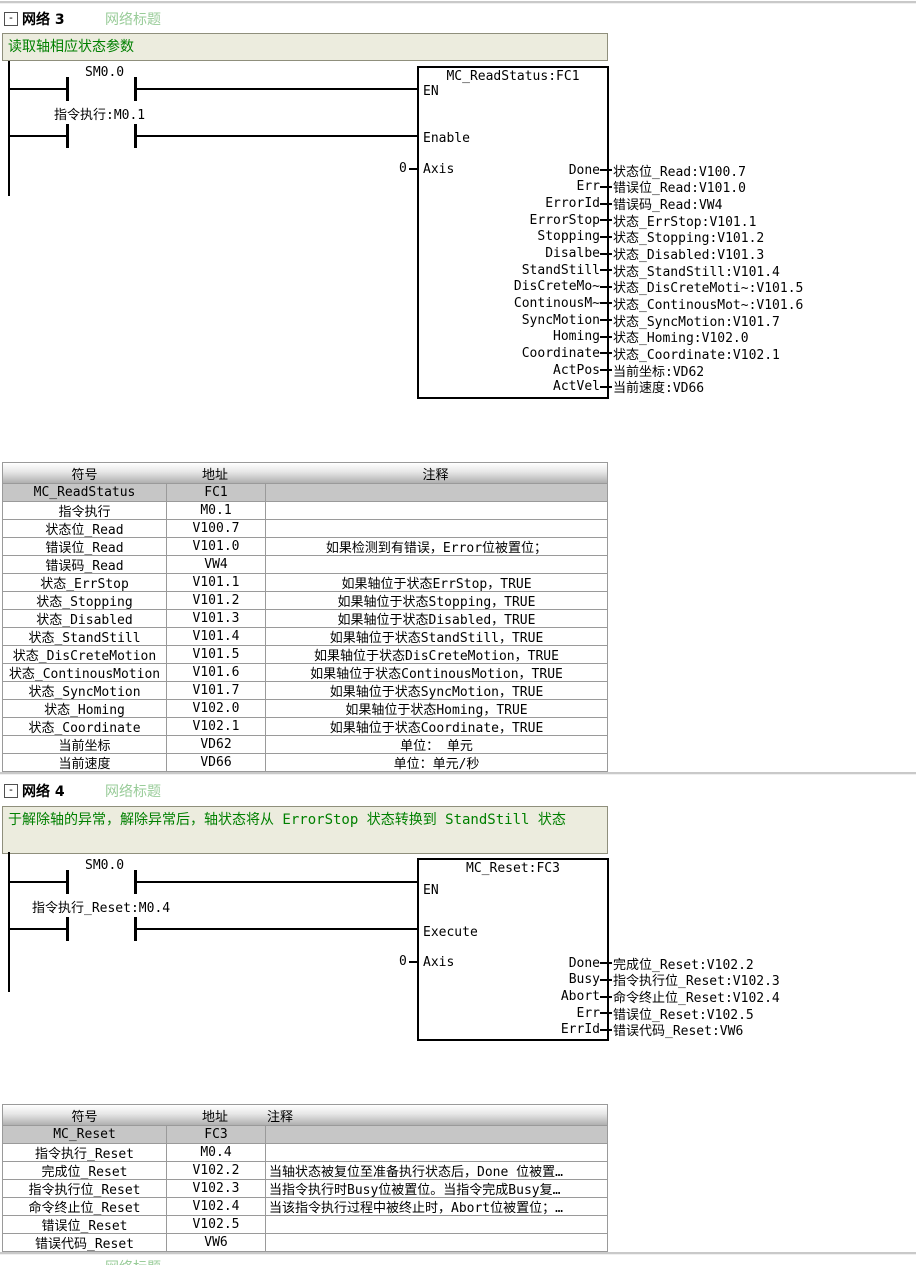  I want to click on comment-cell, so click(436, 1242).